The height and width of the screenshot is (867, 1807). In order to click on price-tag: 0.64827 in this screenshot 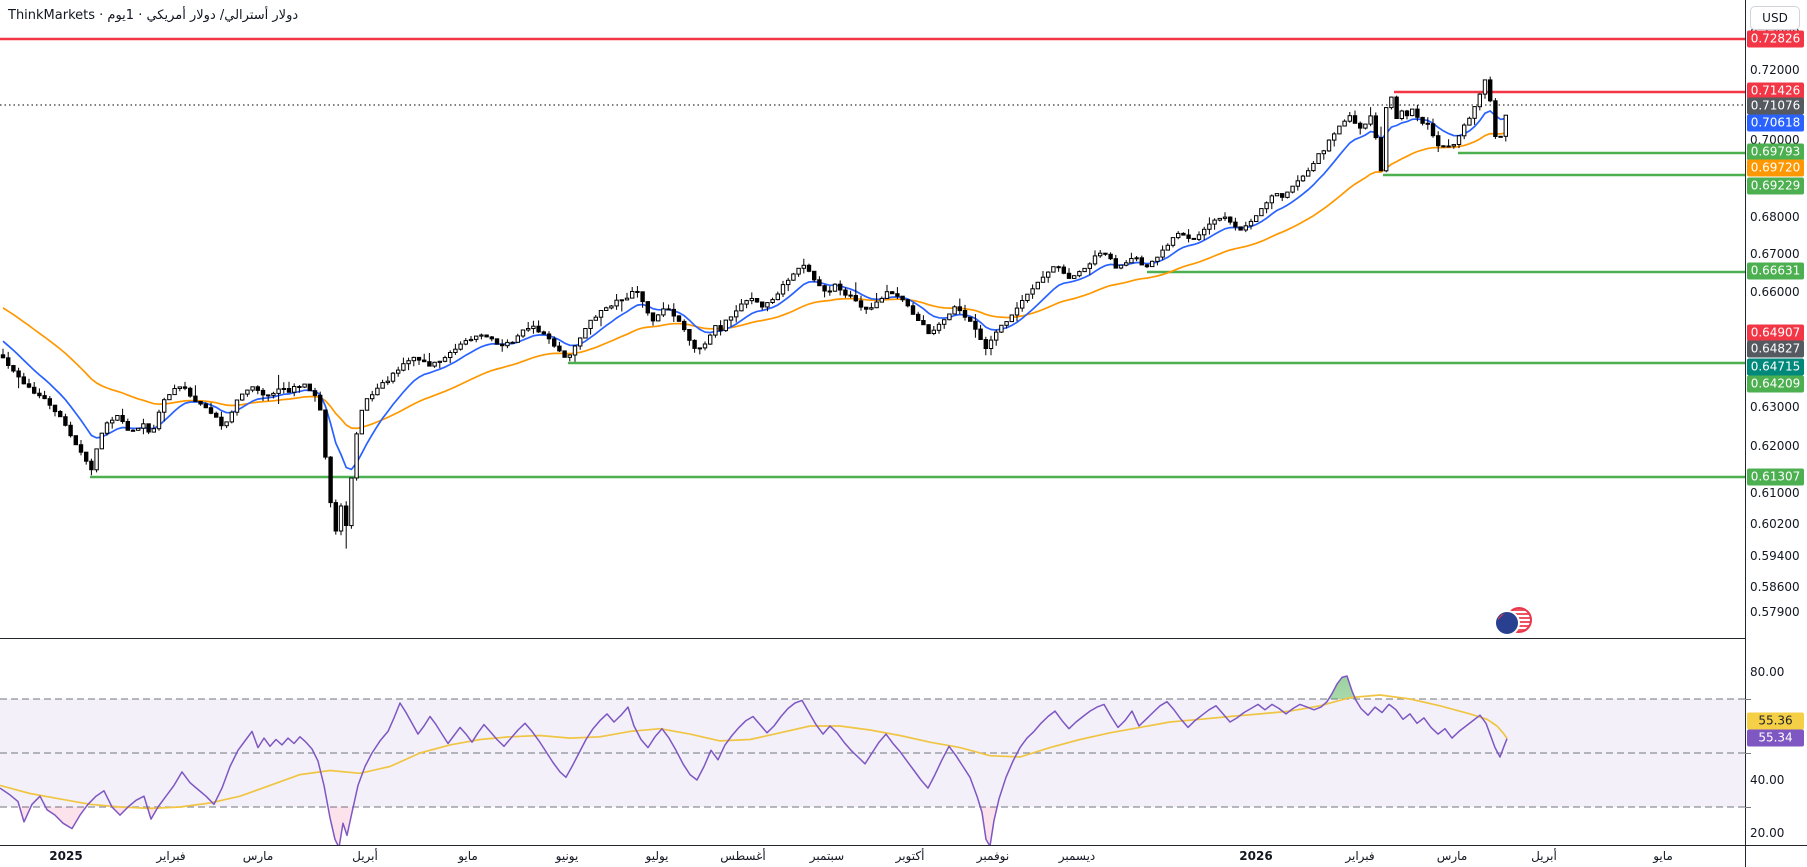, I will do `click(1775, 349)`.